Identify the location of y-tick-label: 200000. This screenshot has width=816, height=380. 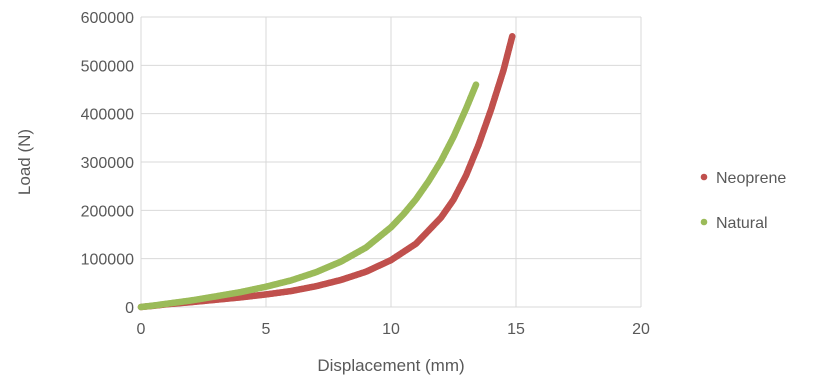
(107, 211).